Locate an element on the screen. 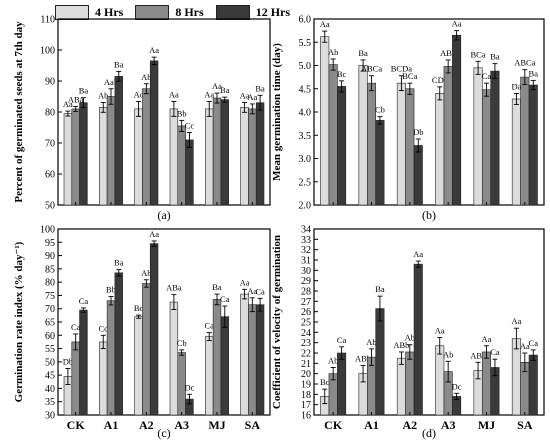  y-tick-label: 27 is located at coordinates (306, 302).